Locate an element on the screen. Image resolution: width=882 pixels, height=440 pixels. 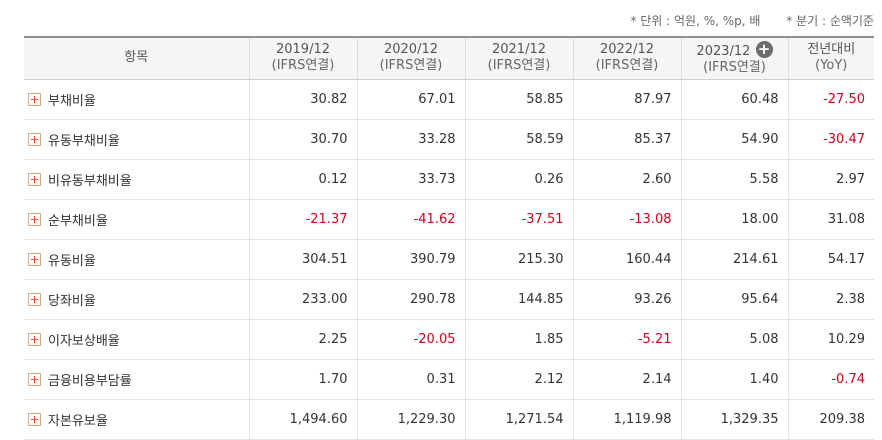
value-cell: -5.21 is located at coordinates (626, 339).